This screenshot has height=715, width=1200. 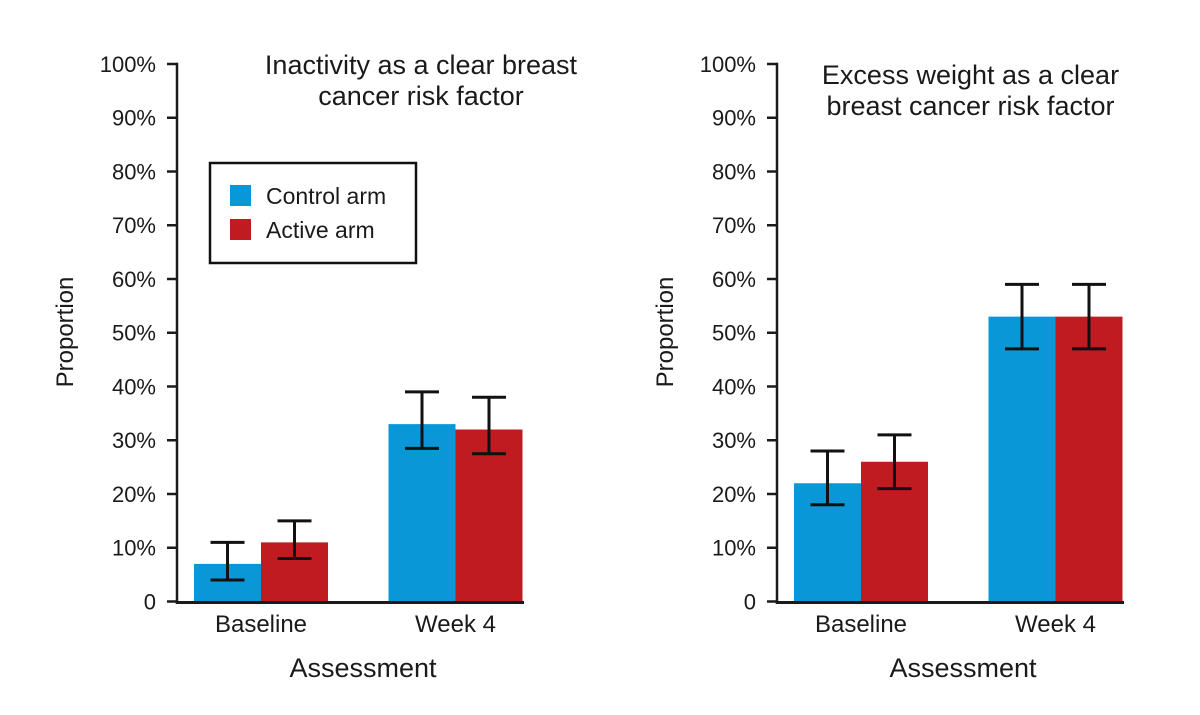 What do you see at coordinates (240, 229) in the screenshot?
I see `legend-swatch-active-arm` at bounding box center [240, 229].